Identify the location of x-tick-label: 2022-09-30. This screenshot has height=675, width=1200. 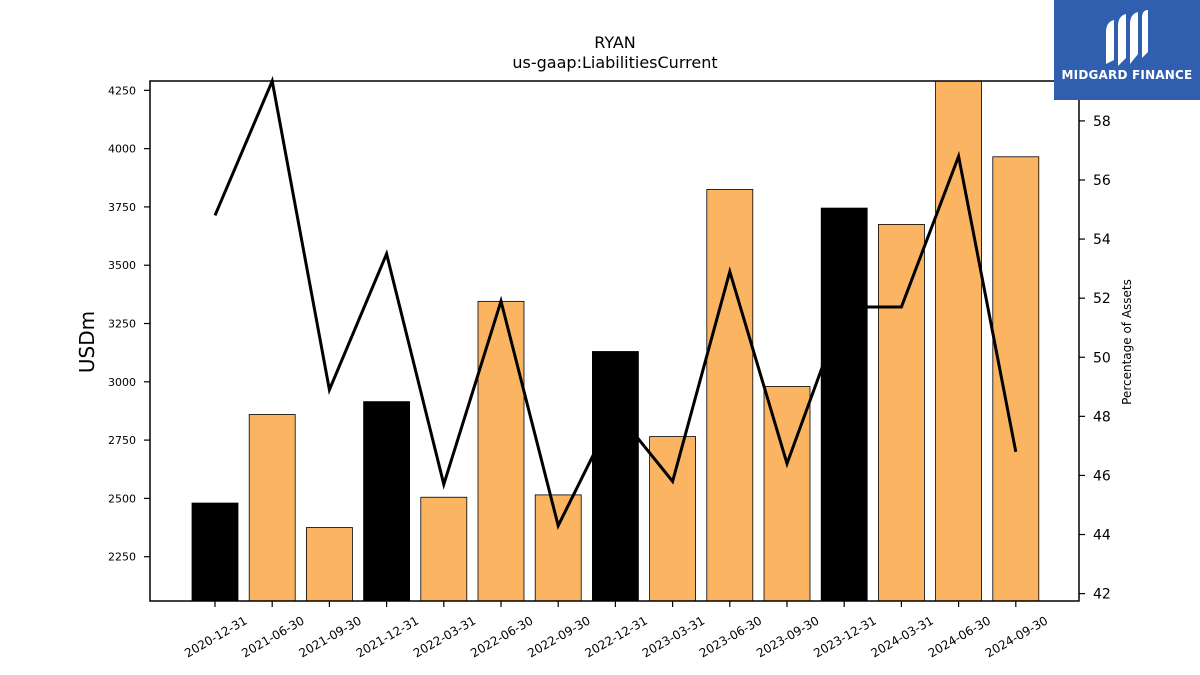
(558, 636).